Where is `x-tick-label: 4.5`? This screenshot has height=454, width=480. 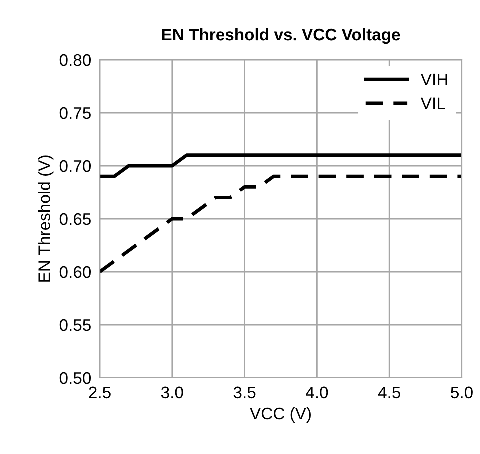
x-tick-label: 4.5 is located at coordinates (389, 392).